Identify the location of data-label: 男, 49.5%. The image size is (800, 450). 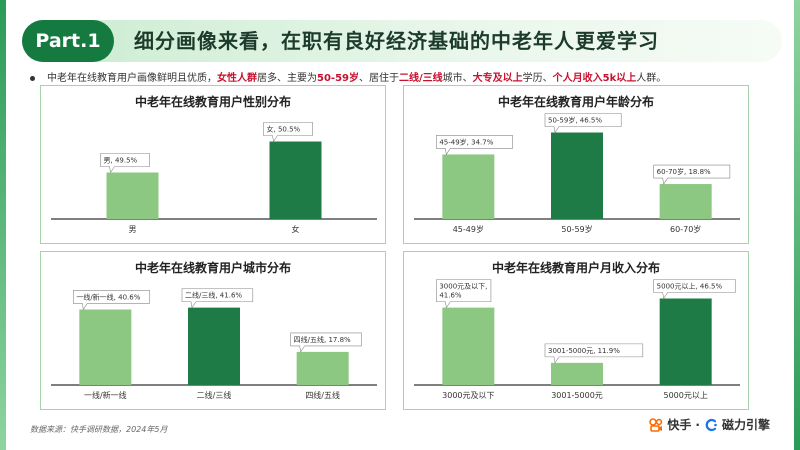
(125, 163).